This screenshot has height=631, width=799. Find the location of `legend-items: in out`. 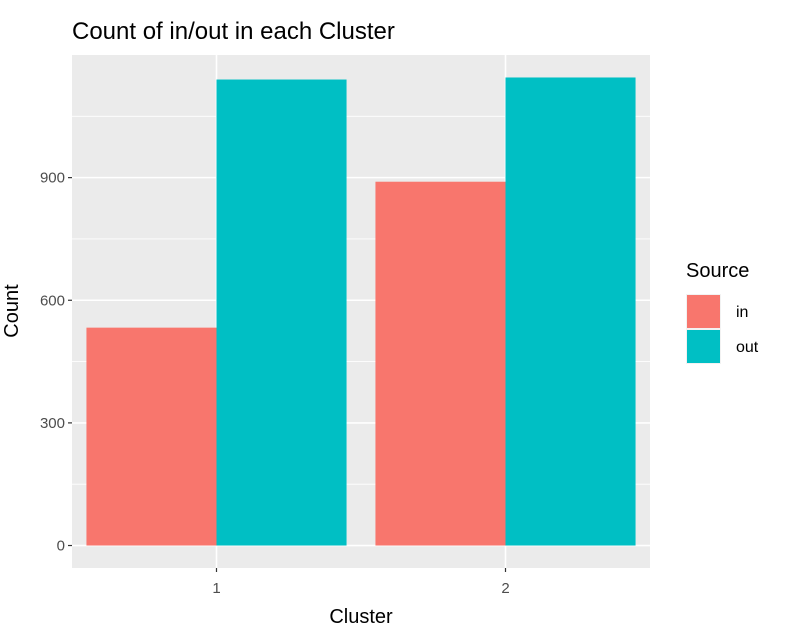

legend-items: in out is located at coordinates (722, 329).